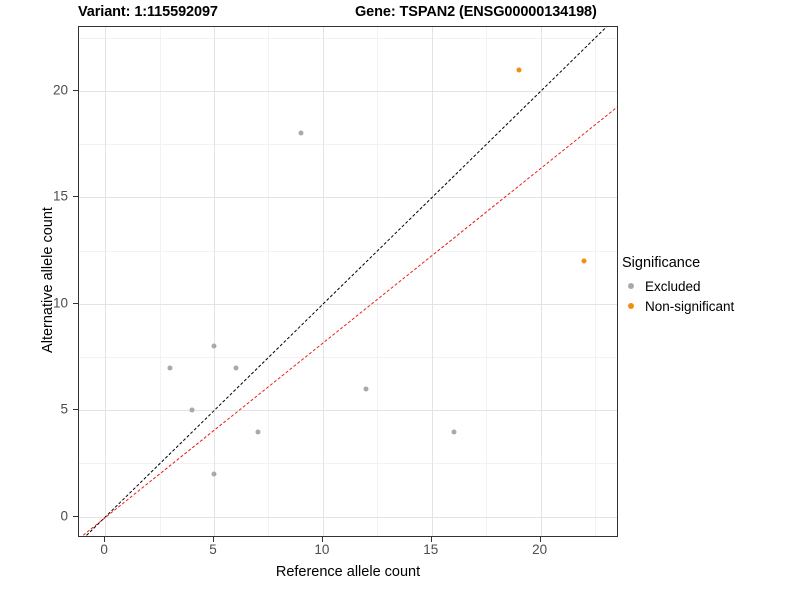 The width and height of the screenshot is (800, 600). Describe the element at coordinates (690, 306) in the screenshot. I see `legend-item-label: Non-significant` at that location.